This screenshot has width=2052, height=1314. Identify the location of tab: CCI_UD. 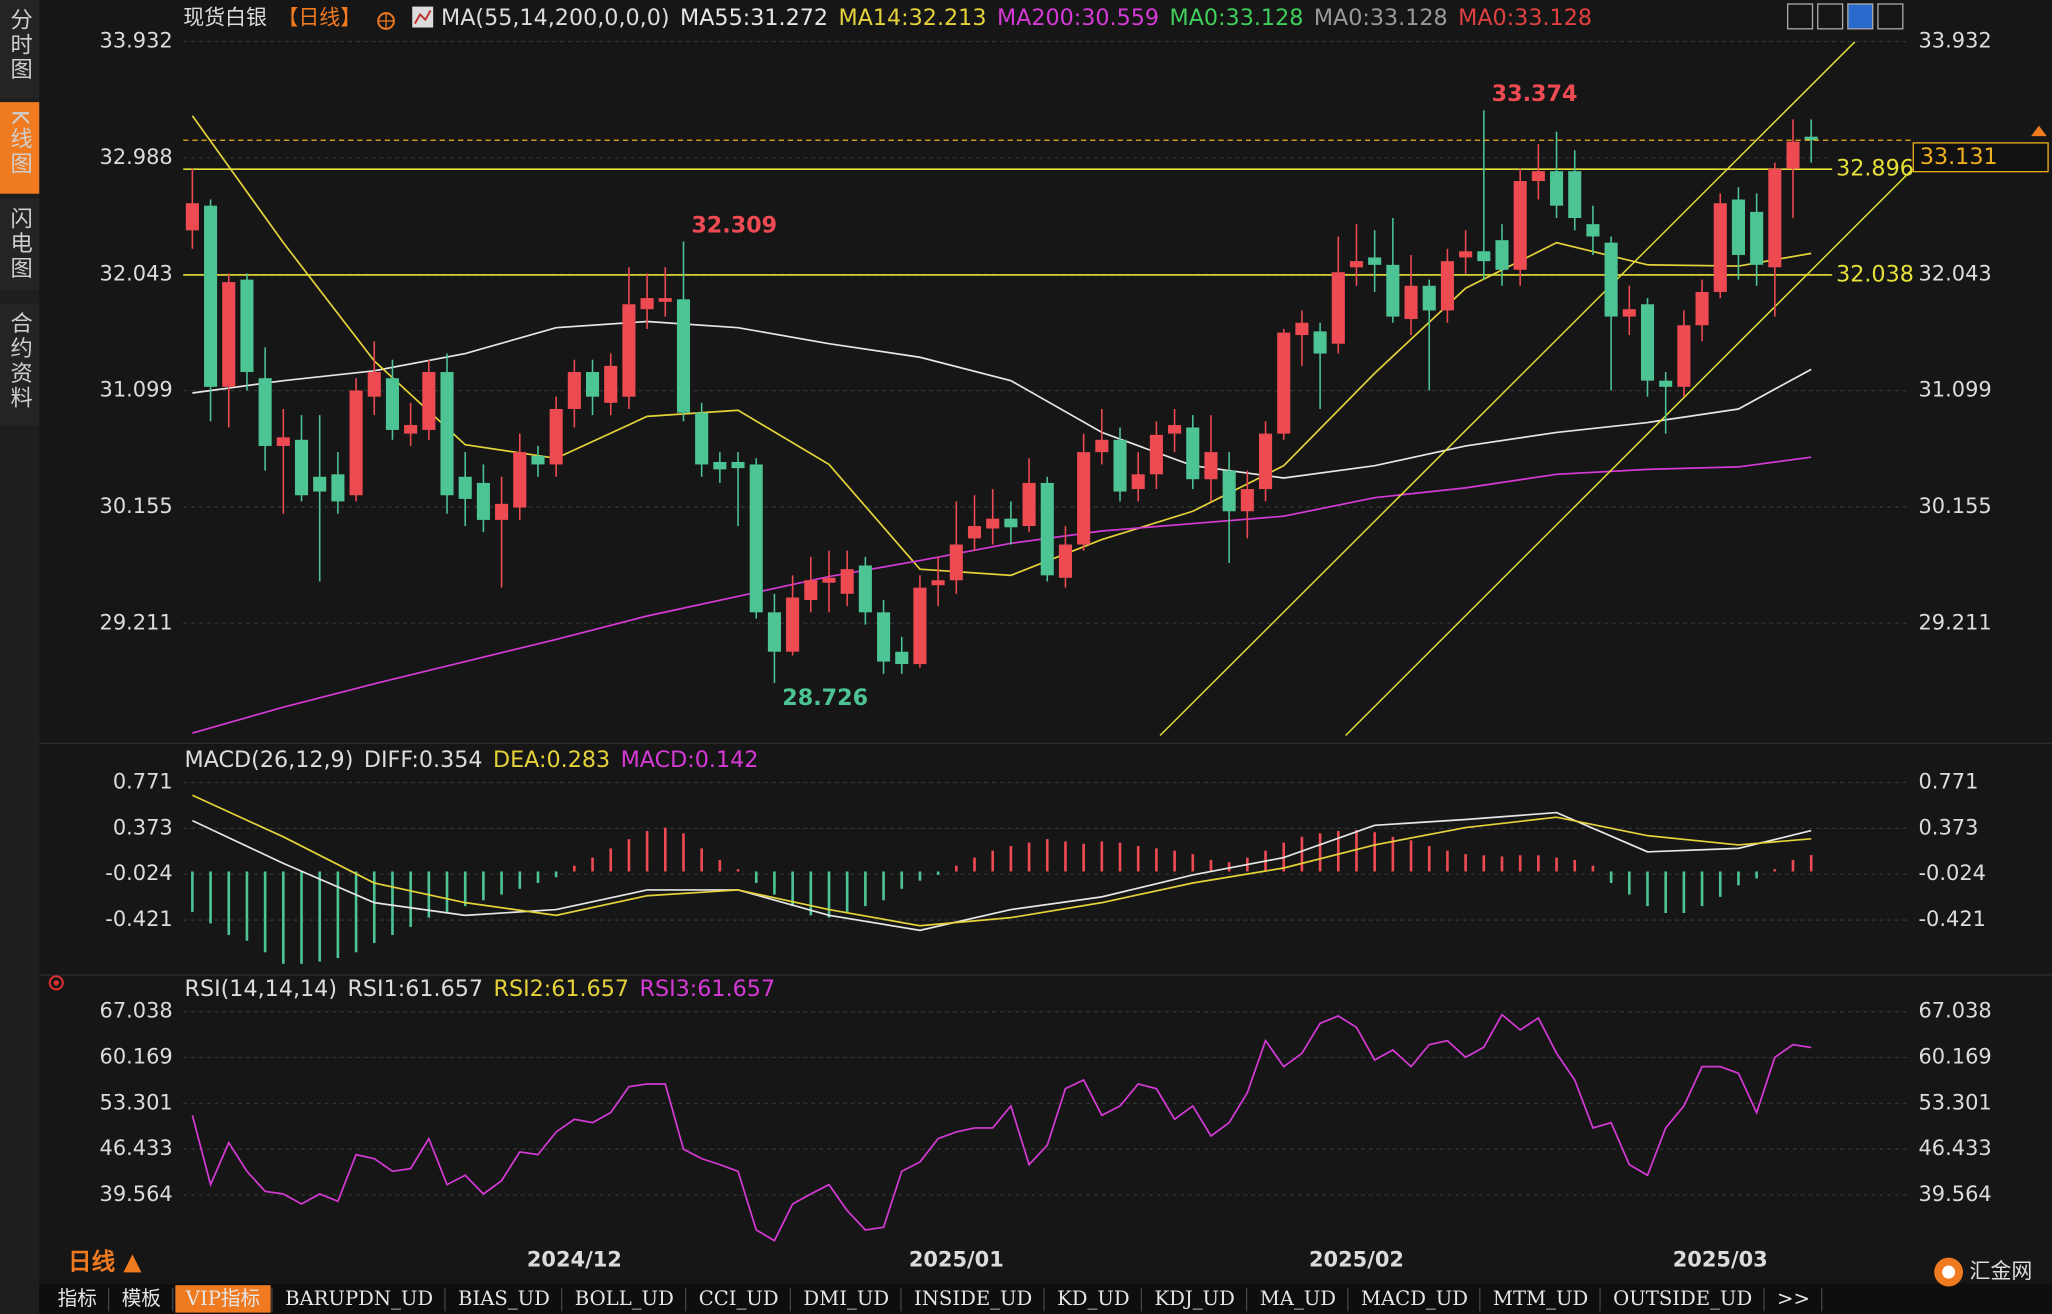
(739, 1298).